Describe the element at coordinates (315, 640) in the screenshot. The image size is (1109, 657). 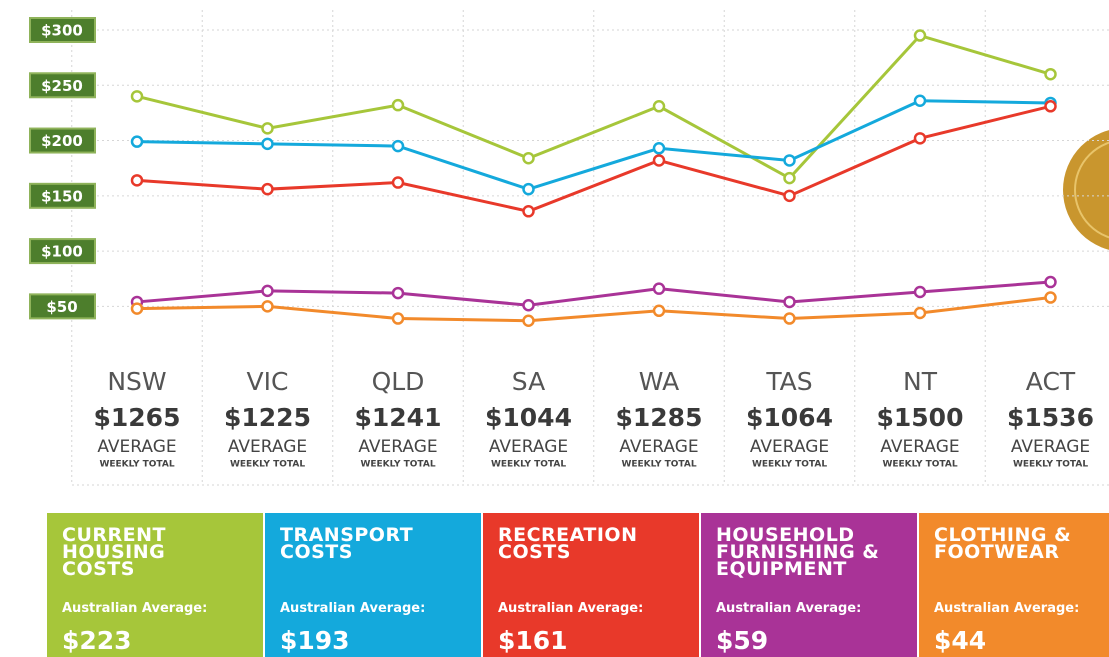
I see `legend-average: $193` at that location.